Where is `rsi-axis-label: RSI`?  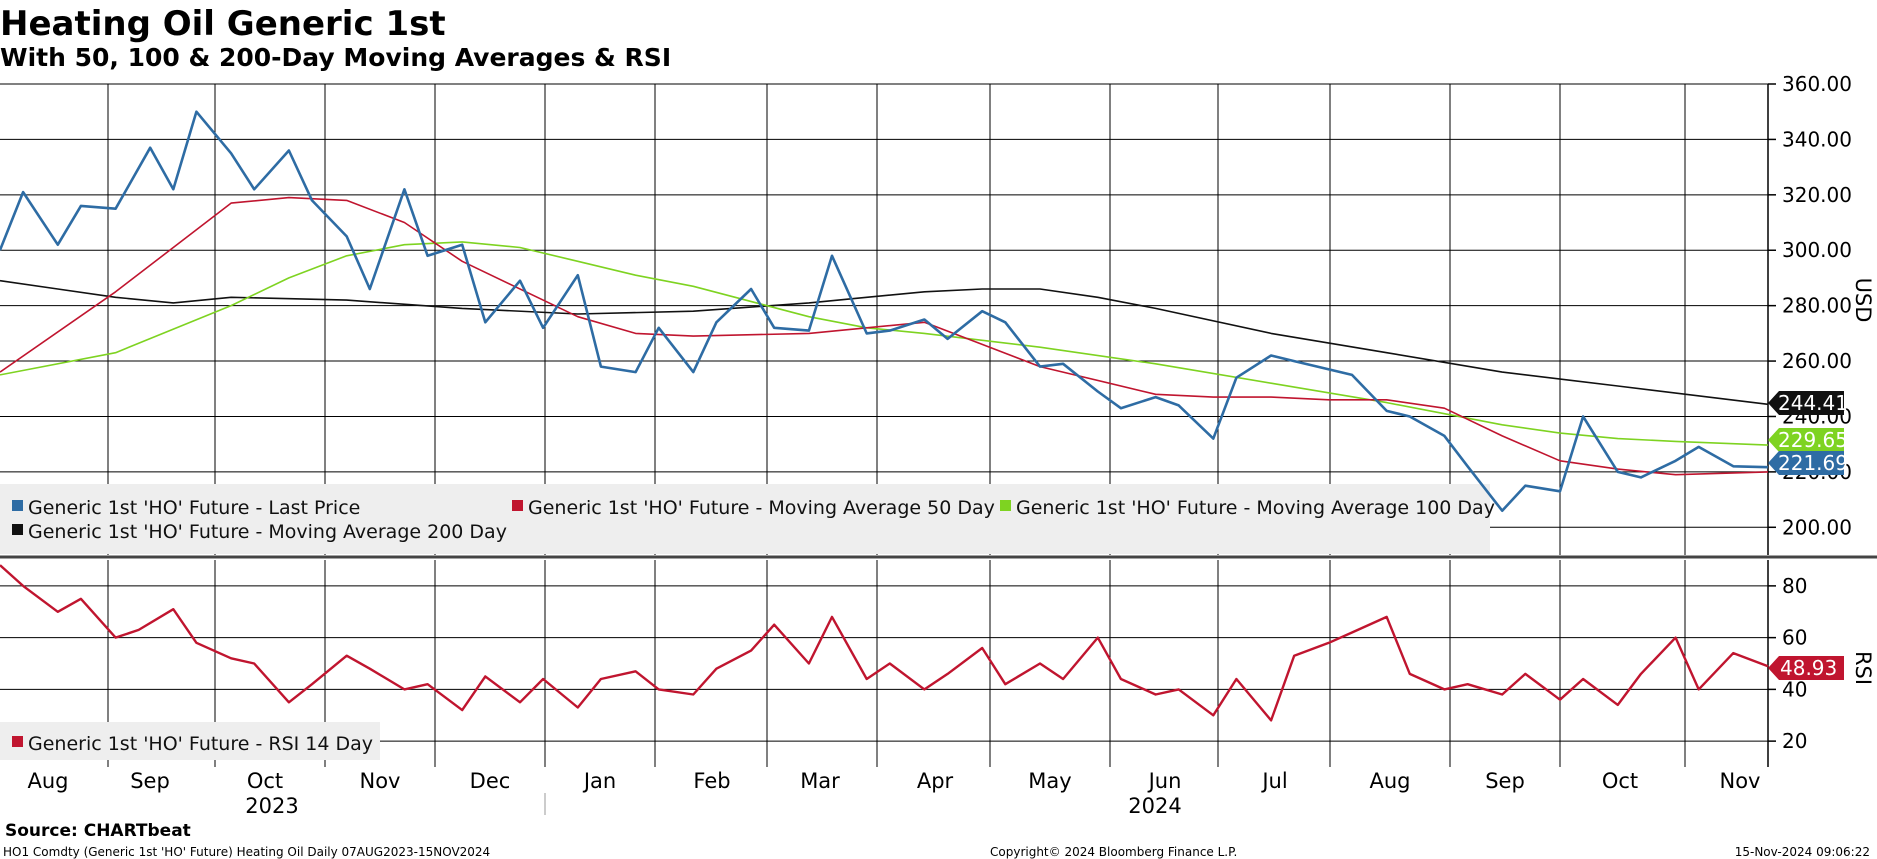 rsi-axis-label: RSI is located at coordinates (1863, 668).